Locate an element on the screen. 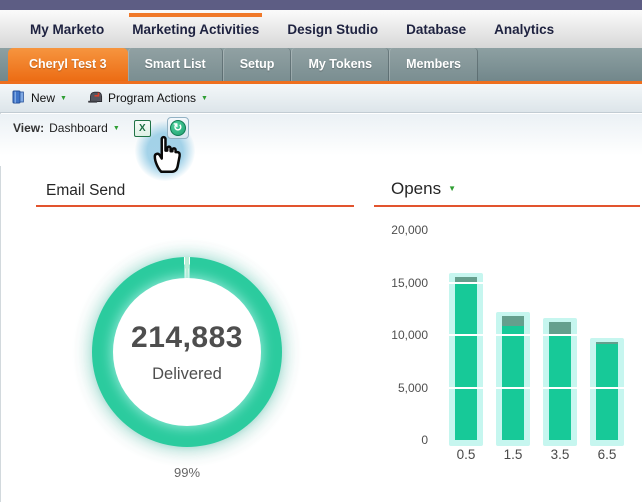  program-actions-label: Program Actions is located at coordinates (151, 98).